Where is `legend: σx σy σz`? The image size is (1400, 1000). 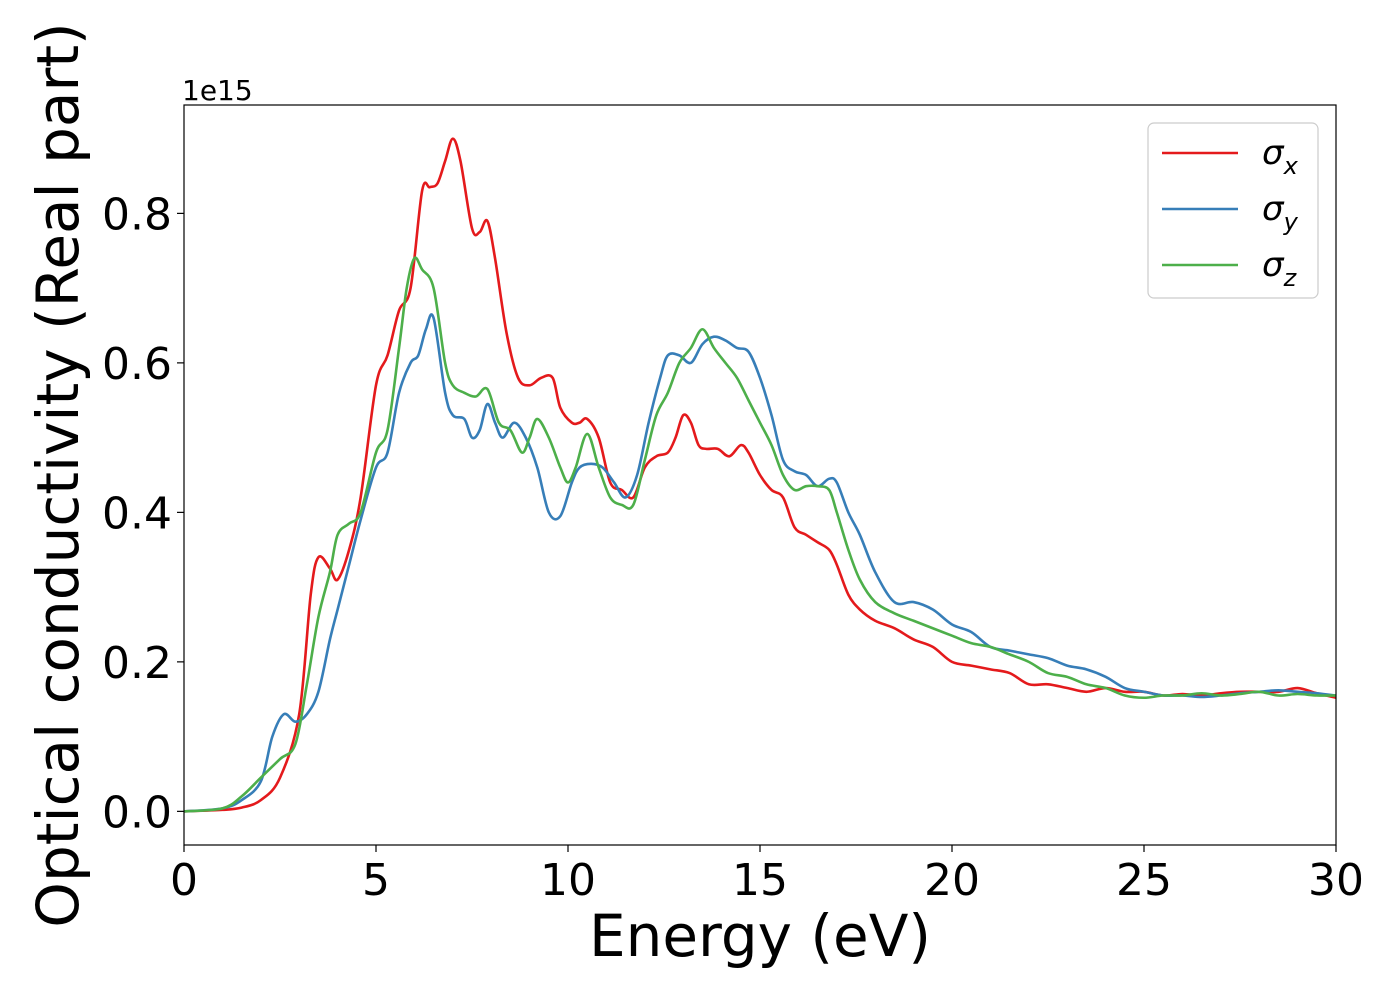
legend: σx σy σz is located at coordinates (1233, 210).